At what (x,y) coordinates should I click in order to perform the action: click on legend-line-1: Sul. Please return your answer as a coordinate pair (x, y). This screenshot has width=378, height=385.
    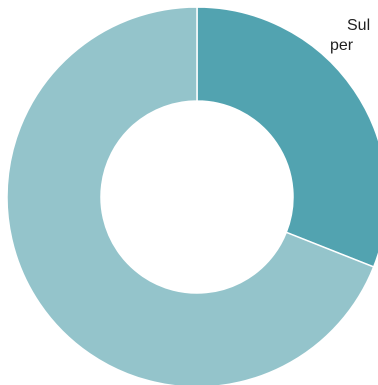
    Looking at the image, I should click on (359, 25).